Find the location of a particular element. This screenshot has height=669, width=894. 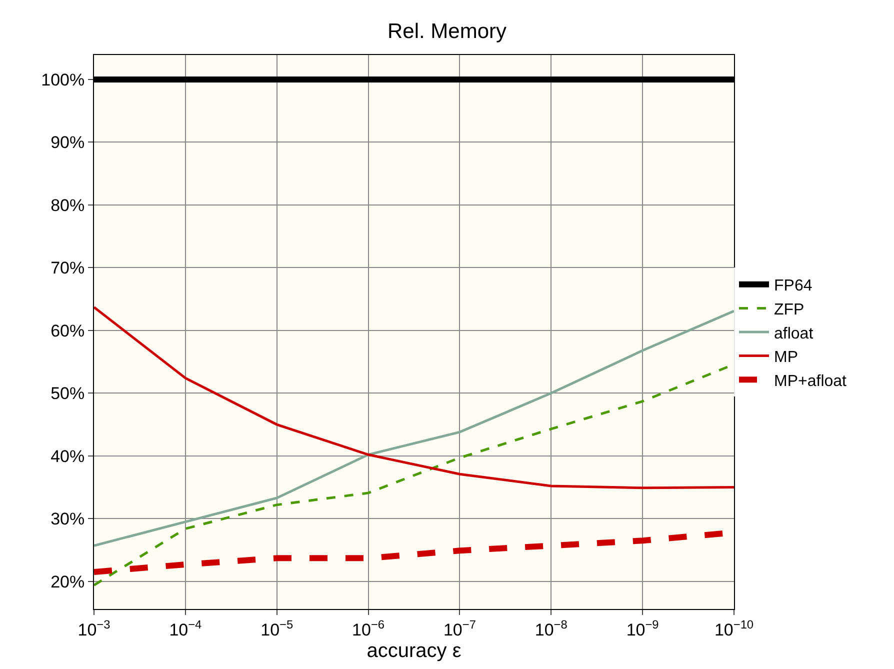

x-tick-label: 10$^{−10}$ is located at coordinates (734, 628).